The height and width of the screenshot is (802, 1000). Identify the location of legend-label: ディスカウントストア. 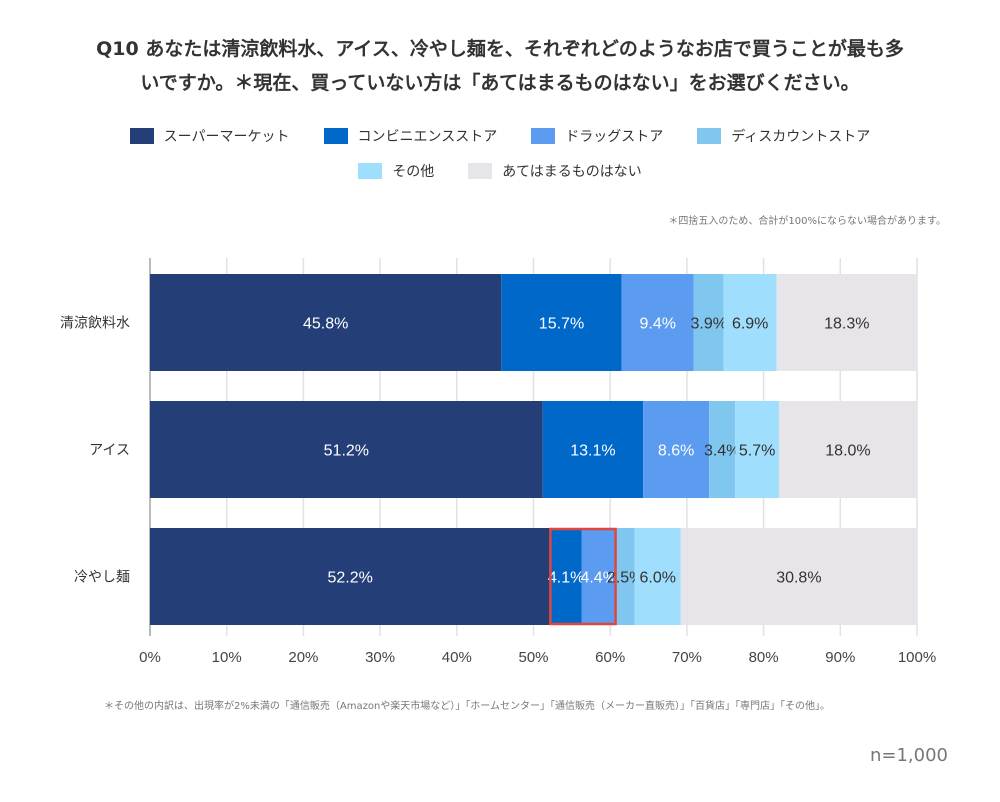
(801, 137).